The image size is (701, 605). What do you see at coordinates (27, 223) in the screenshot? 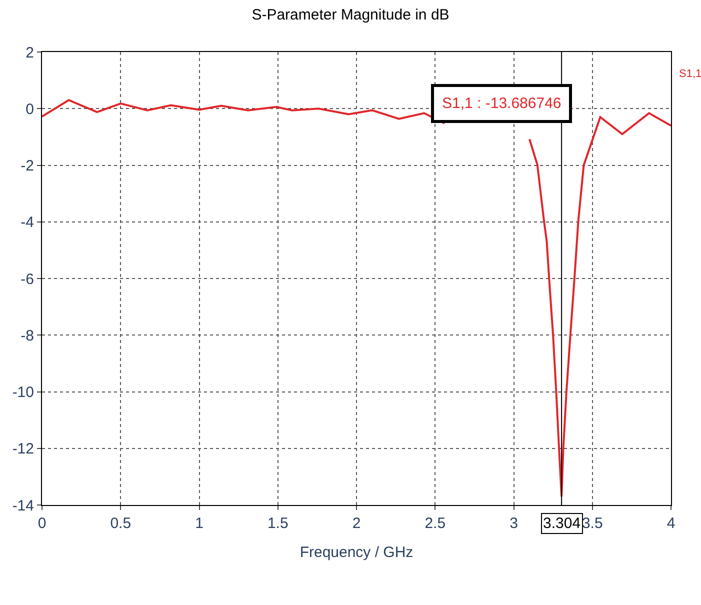
I see `y-tick-label: -4` at bounding box center [27, 223].